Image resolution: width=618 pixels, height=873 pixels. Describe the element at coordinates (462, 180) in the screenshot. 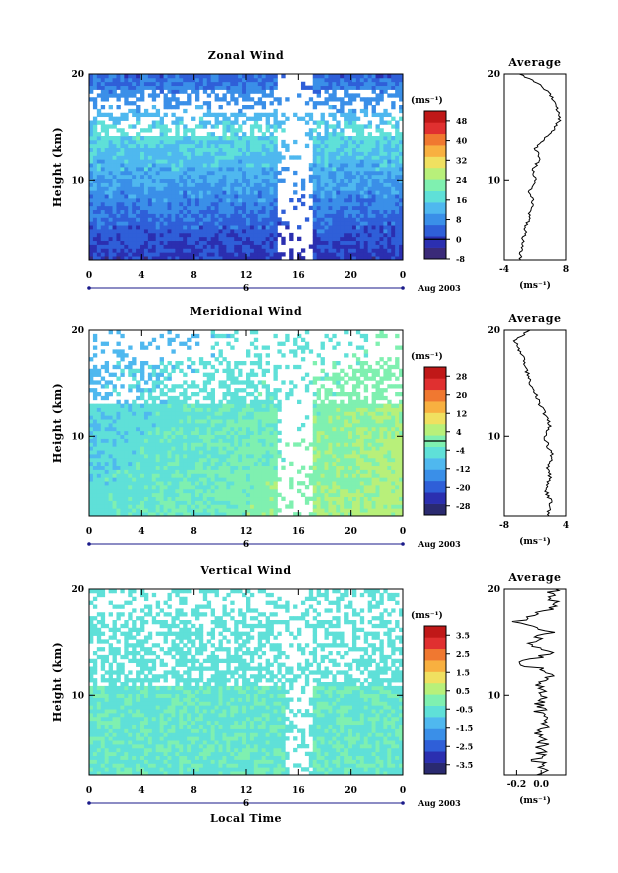

I see `colorbar-tick-label: 24` at that location.